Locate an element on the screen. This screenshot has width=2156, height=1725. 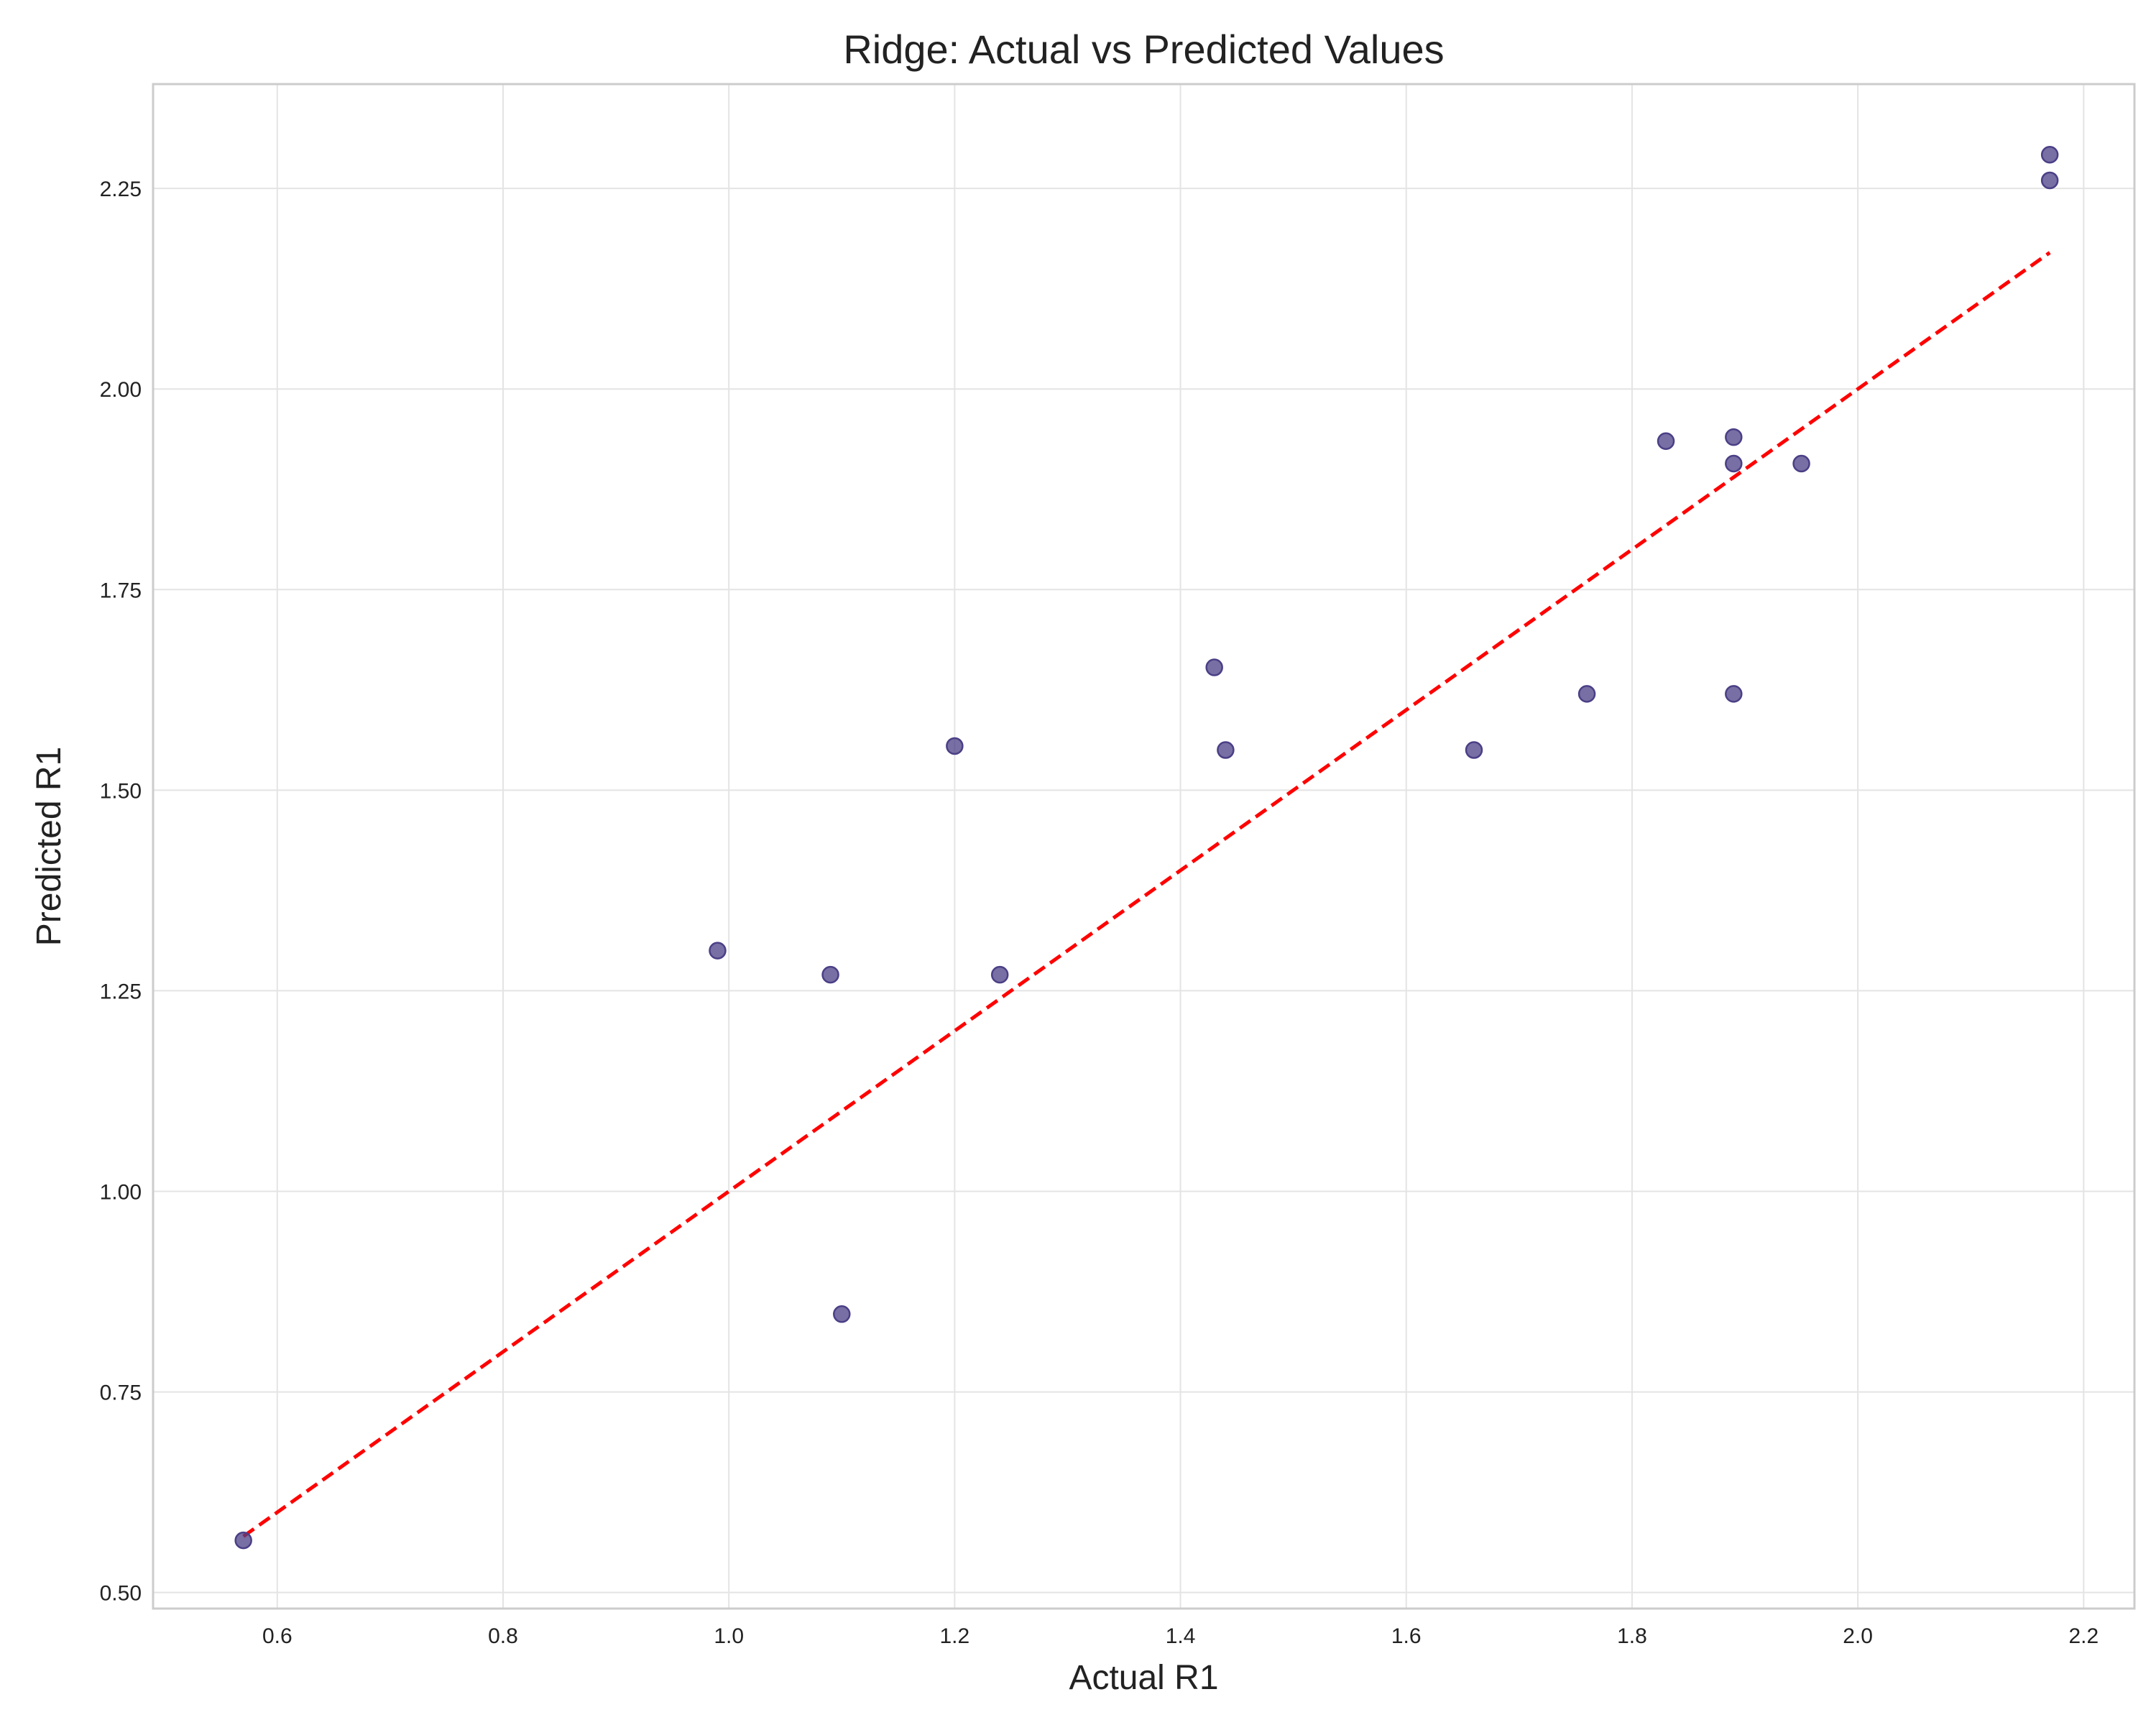
y-tick-label: 0.75 is located at coordinates (121, 1393).